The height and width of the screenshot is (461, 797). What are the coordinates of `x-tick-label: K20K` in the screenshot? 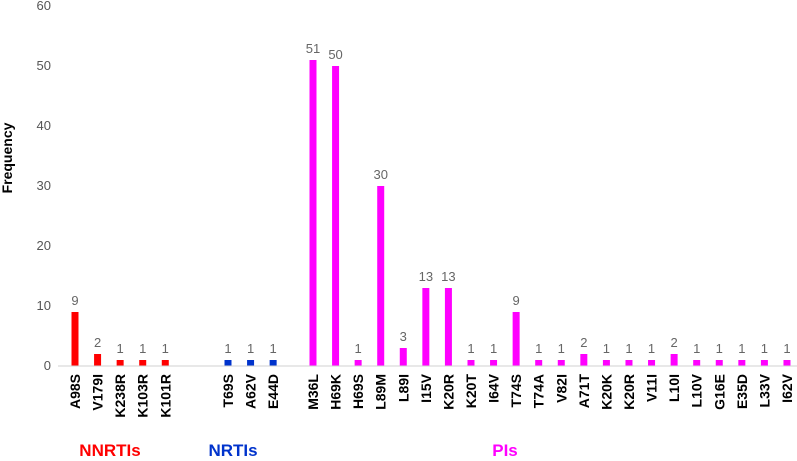 It's located at (606, 392).